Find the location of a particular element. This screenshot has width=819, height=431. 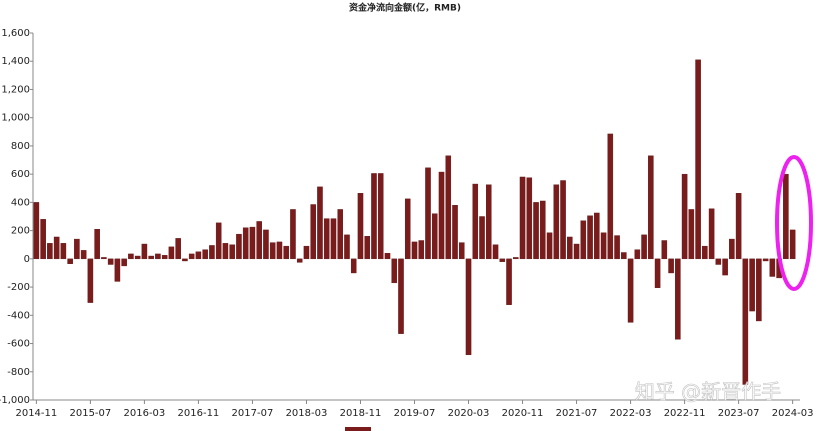

x-tick-label: 2021-07 is located at coordinates (577, 413).